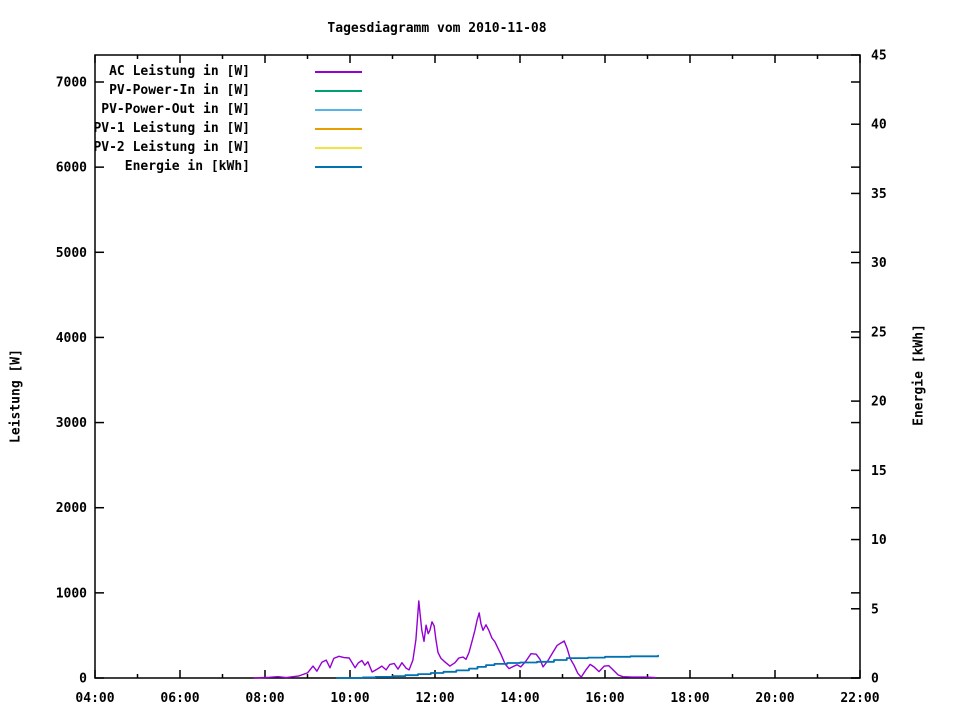 The width and height of the screenshot is (960, 720). What do you see at coordinates (179, 71) in the screenshot?
I see `legend-label: AC Leistung in [W]` at bounding box center [179, 71].